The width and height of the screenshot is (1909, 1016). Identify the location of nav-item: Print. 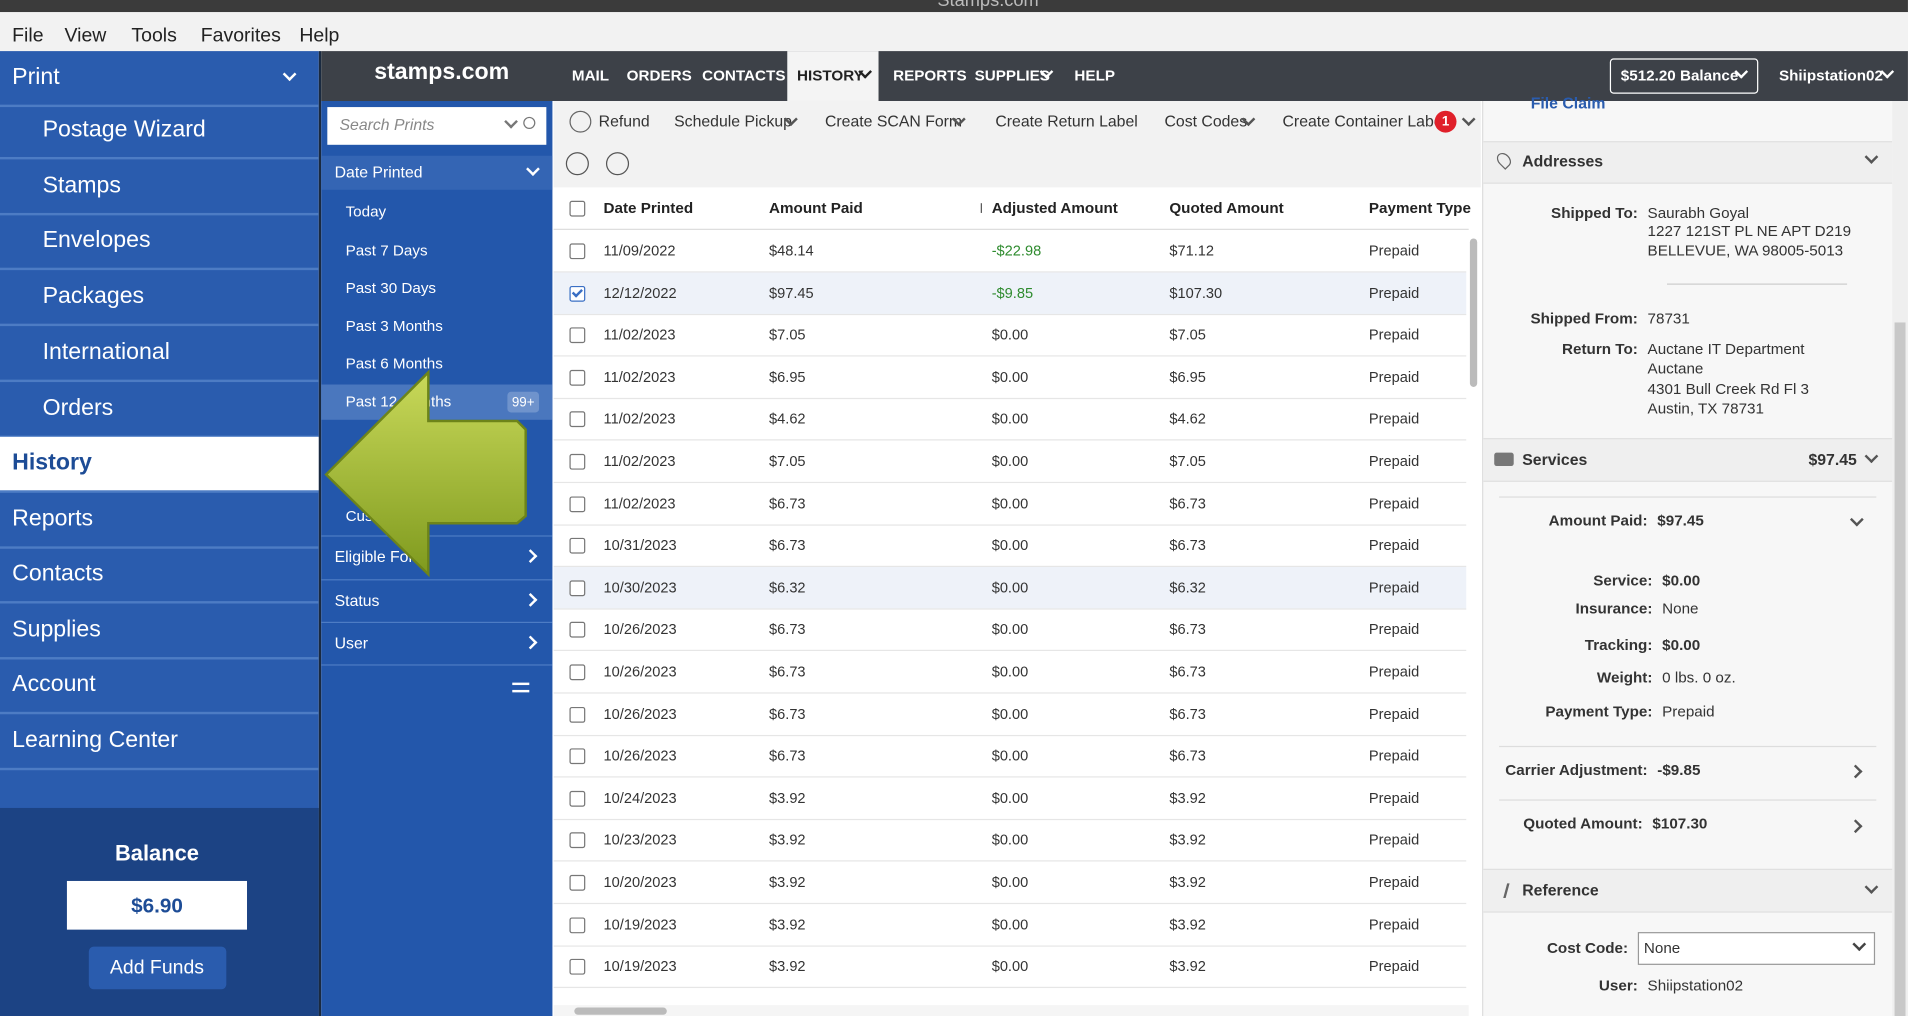
(36, 77).